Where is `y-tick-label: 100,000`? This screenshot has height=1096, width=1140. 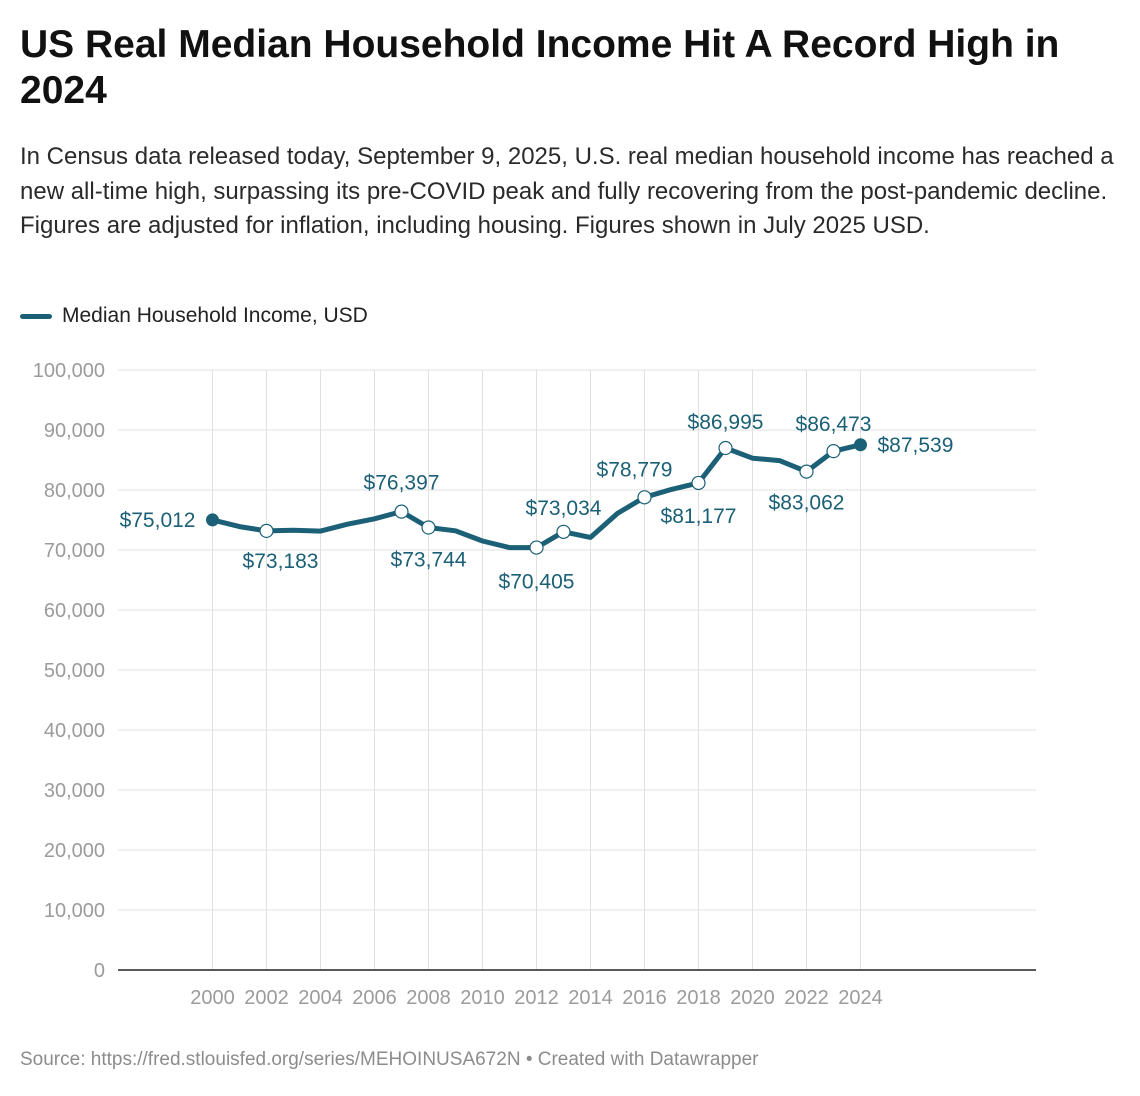
y-tick-label: 100,000 is located at coordinates (69, 371).